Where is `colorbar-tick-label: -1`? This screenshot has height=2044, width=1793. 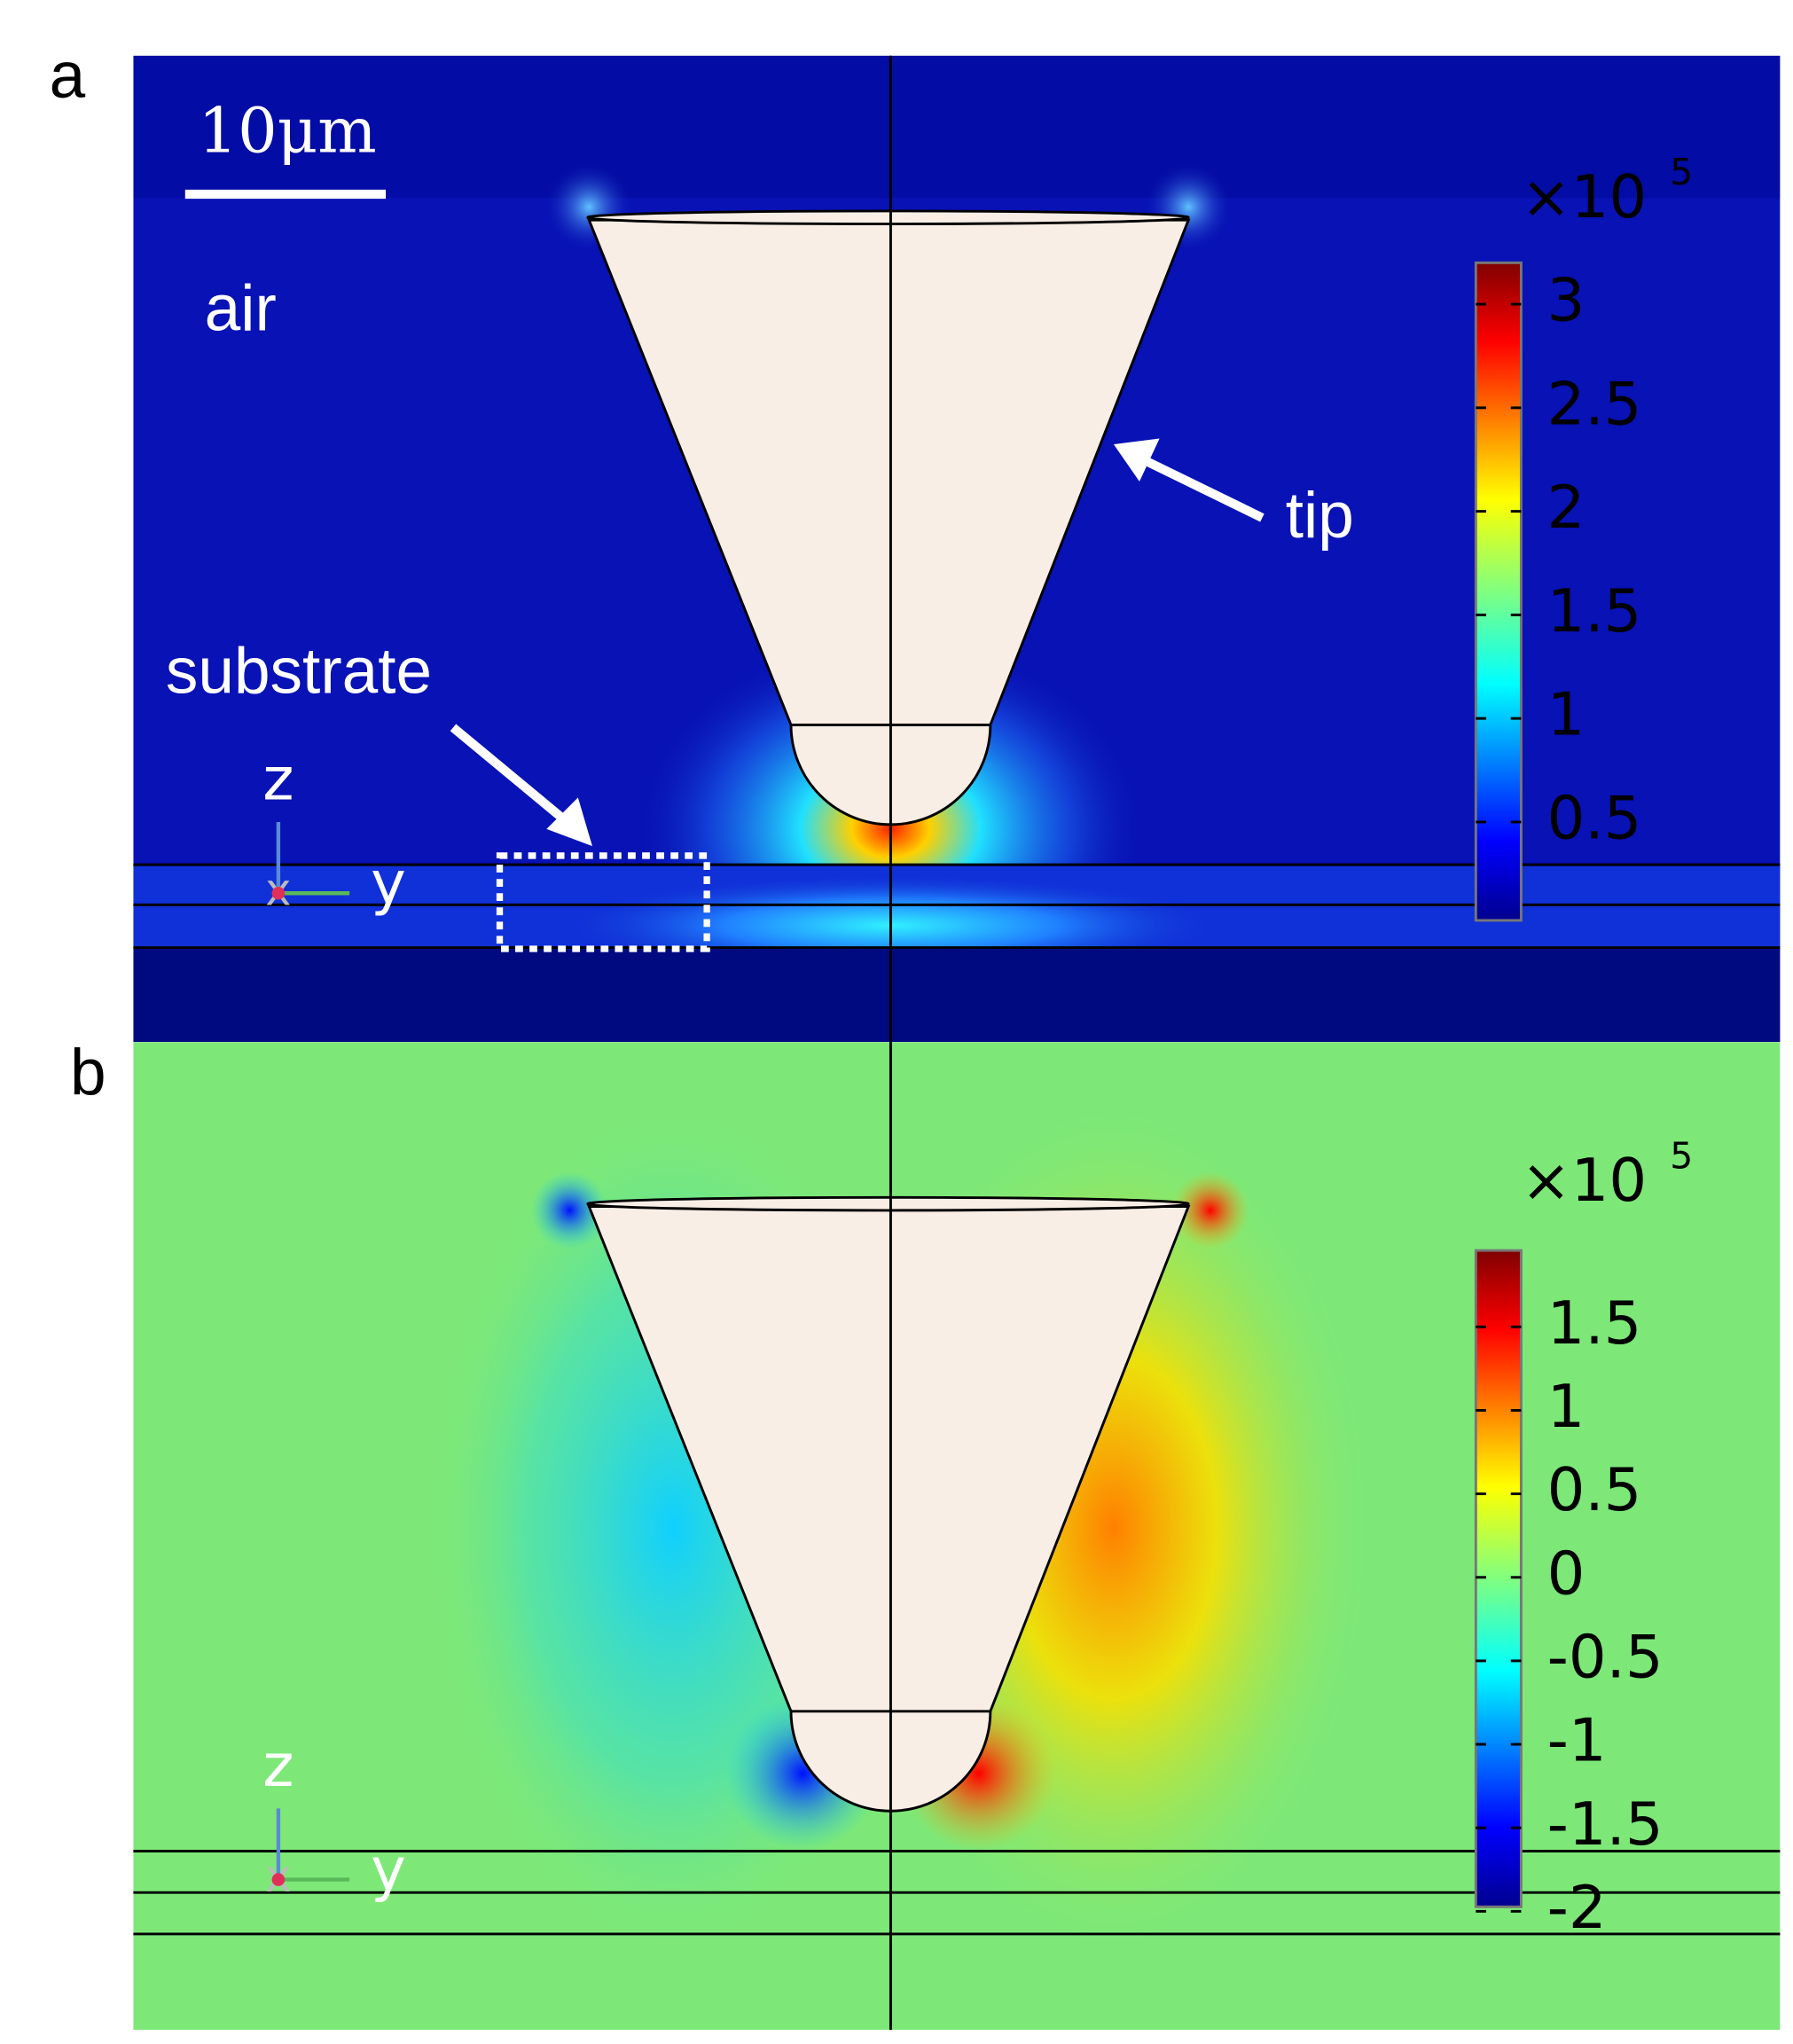 colorbar-tick-label: -1 is located at coordinates (1577, 1740).